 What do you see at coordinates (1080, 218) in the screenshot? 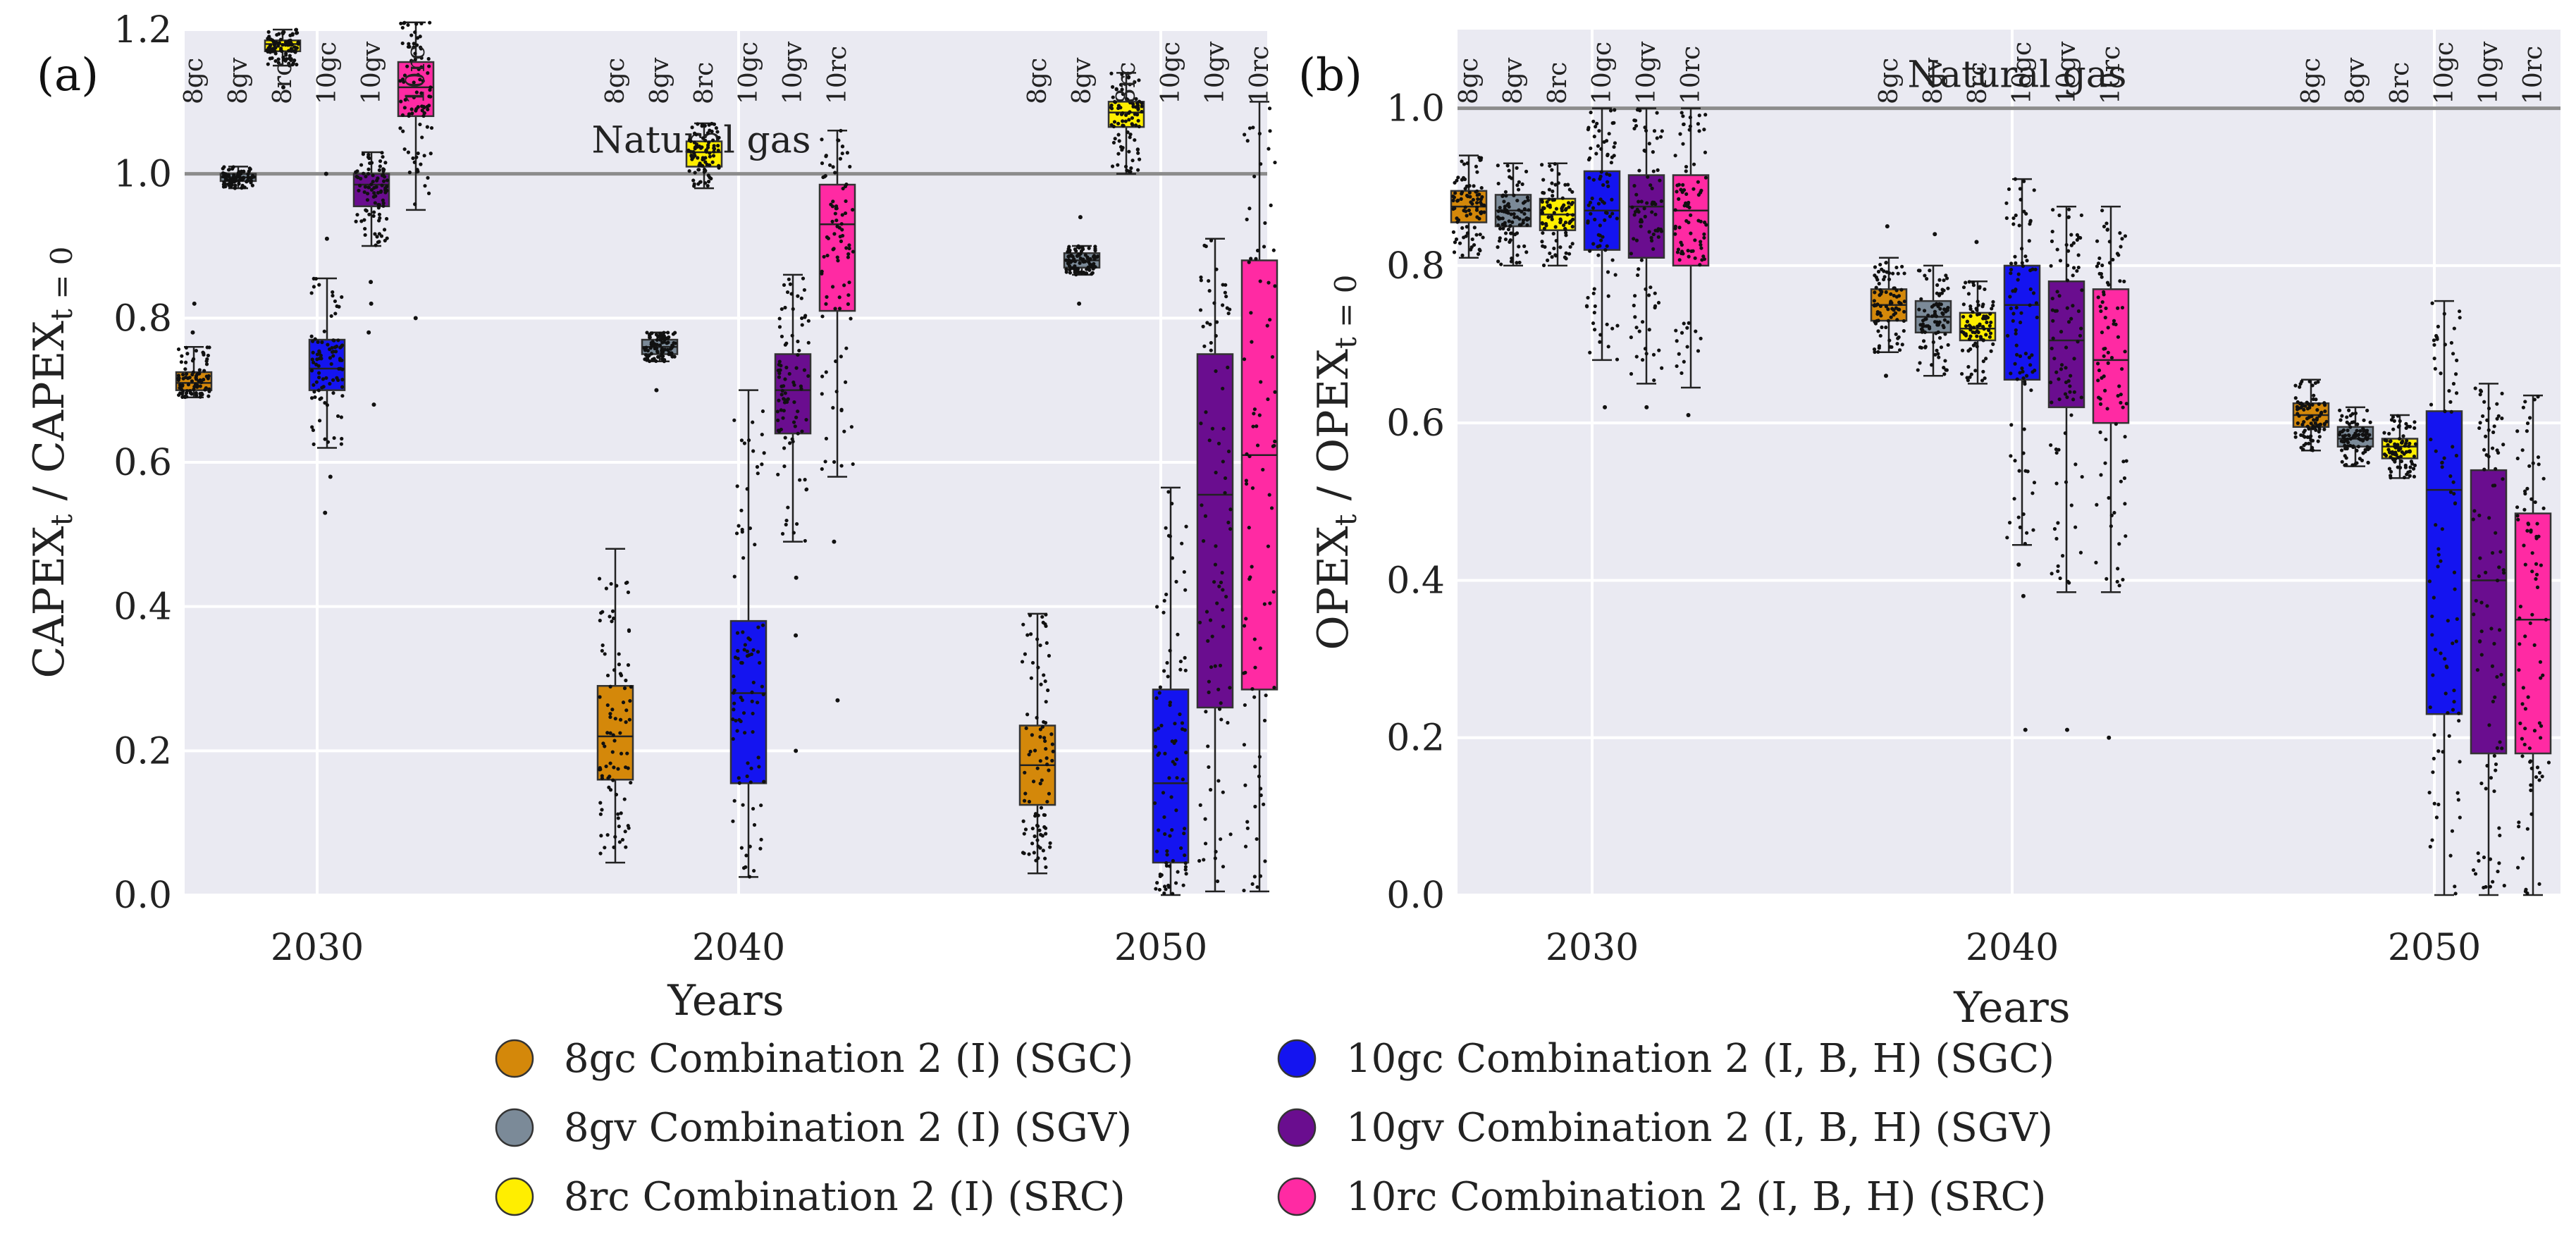
I see `outlier-point` at bounding box center [1080, 218].